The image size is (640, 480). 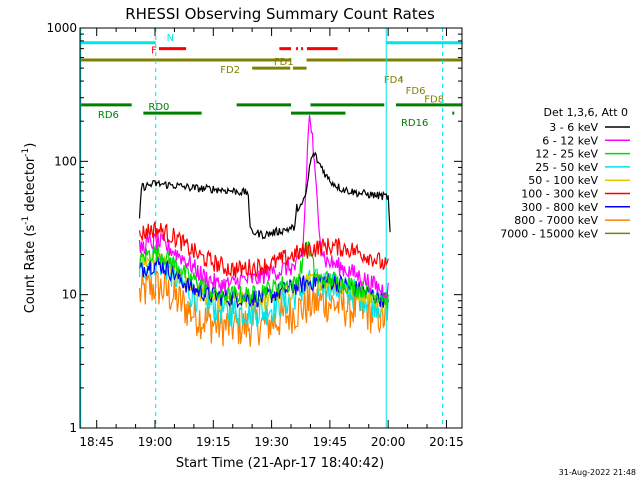 What do you see at coordinates (586, 112) in the screenshot?
I see `legend-header: Det 1,3,6, Att 0` at bounding box center [586, 112].